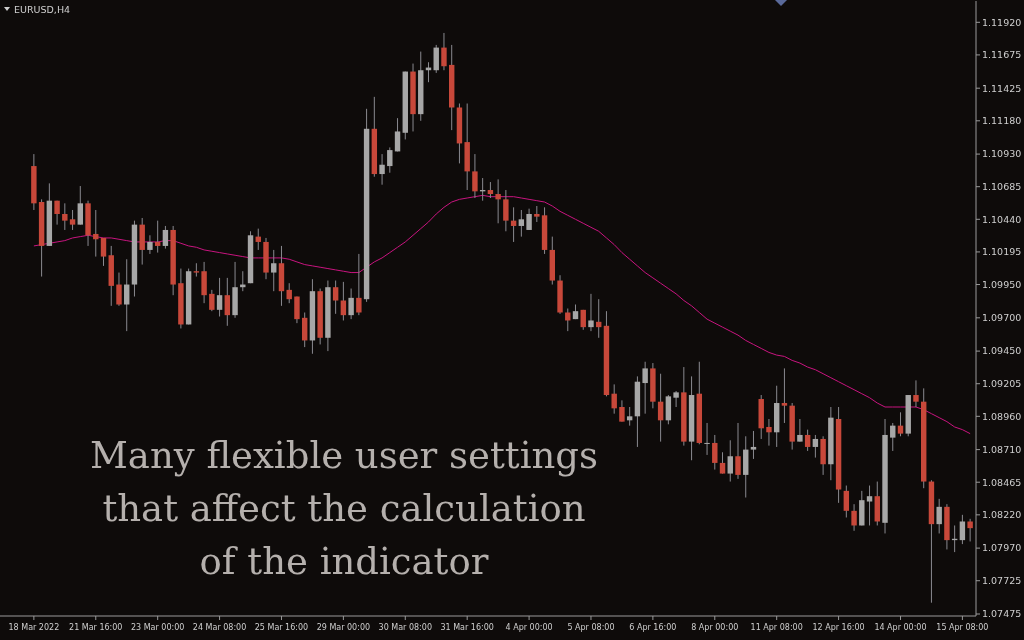 Image resolution: width=1024 pixels, height=640 pixels. I want to click on x-tick-label: 31 Mar 16:00, so click(467, 627).